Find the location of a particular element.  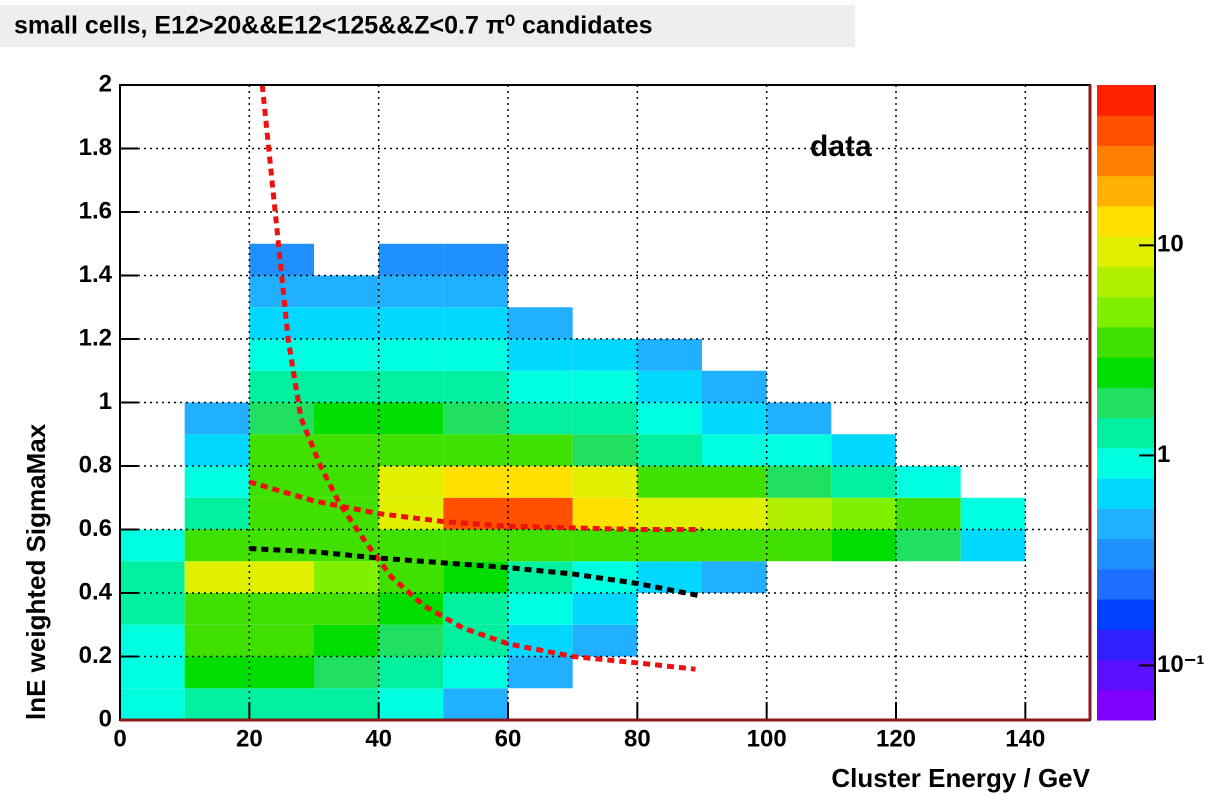

y-tick-label: 0.8 is located at coordinates (95, 464).